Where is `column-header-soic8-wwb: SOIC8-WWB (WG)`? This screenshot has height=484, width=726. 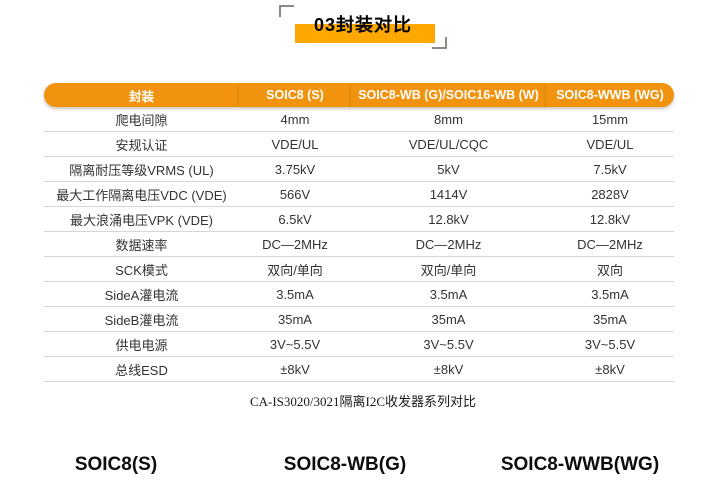
column-header-soic8-wwb: SOIC8-WWB (WG) is located at coordinates (610, 95).